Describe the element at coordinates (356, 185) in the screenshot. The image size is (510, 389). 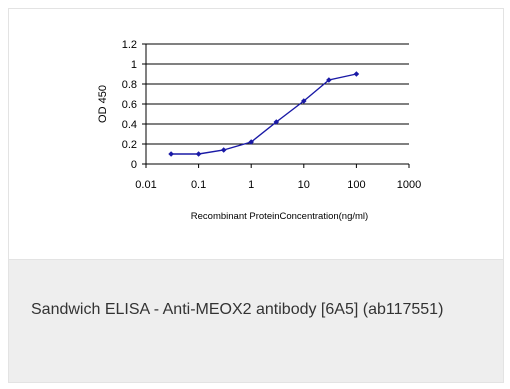
I see `x-tick-label: 100` at that location.